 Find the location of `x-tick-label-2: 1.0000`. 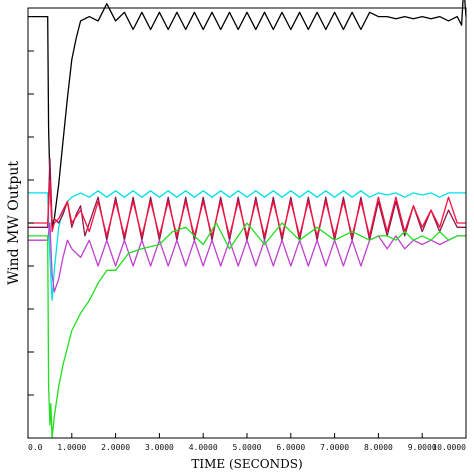

x-tick-label-2: 1.0000 is located at coordinates (71, 447).